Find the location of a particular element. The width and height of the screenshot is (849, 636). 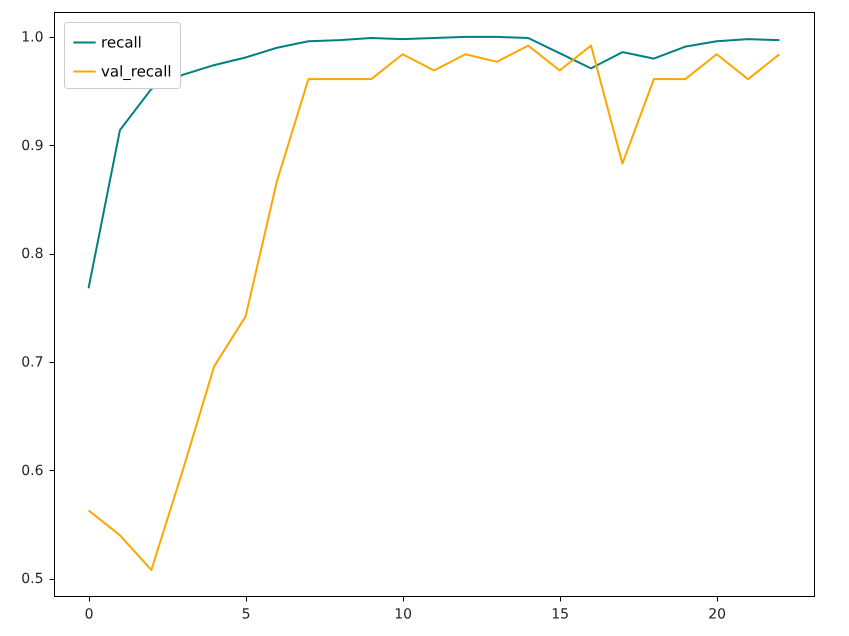

x-tick-label: 20 is located at coordinates (717, 614).